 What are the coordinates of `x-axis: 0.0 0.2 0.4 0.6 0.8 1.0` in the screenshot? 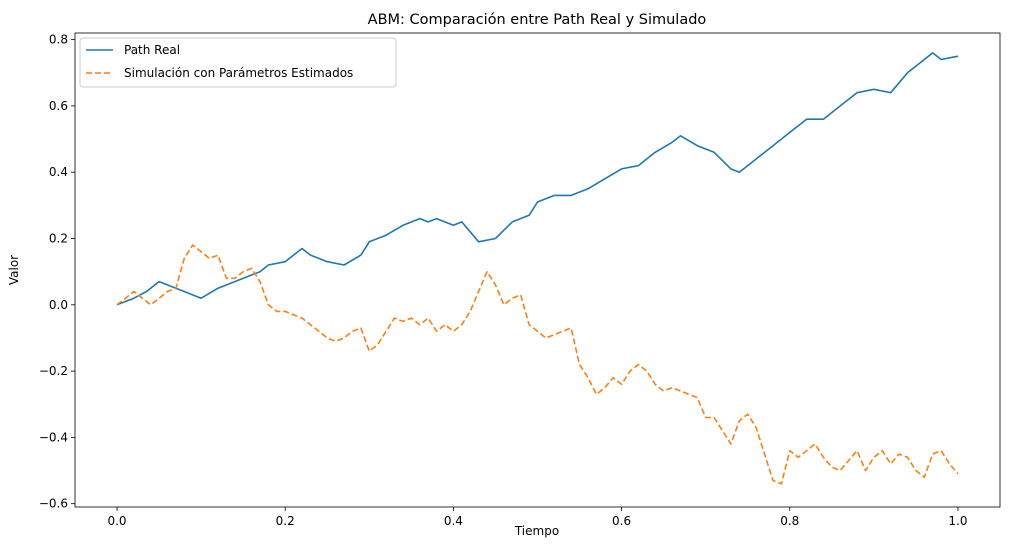 It's located at (537, 517).